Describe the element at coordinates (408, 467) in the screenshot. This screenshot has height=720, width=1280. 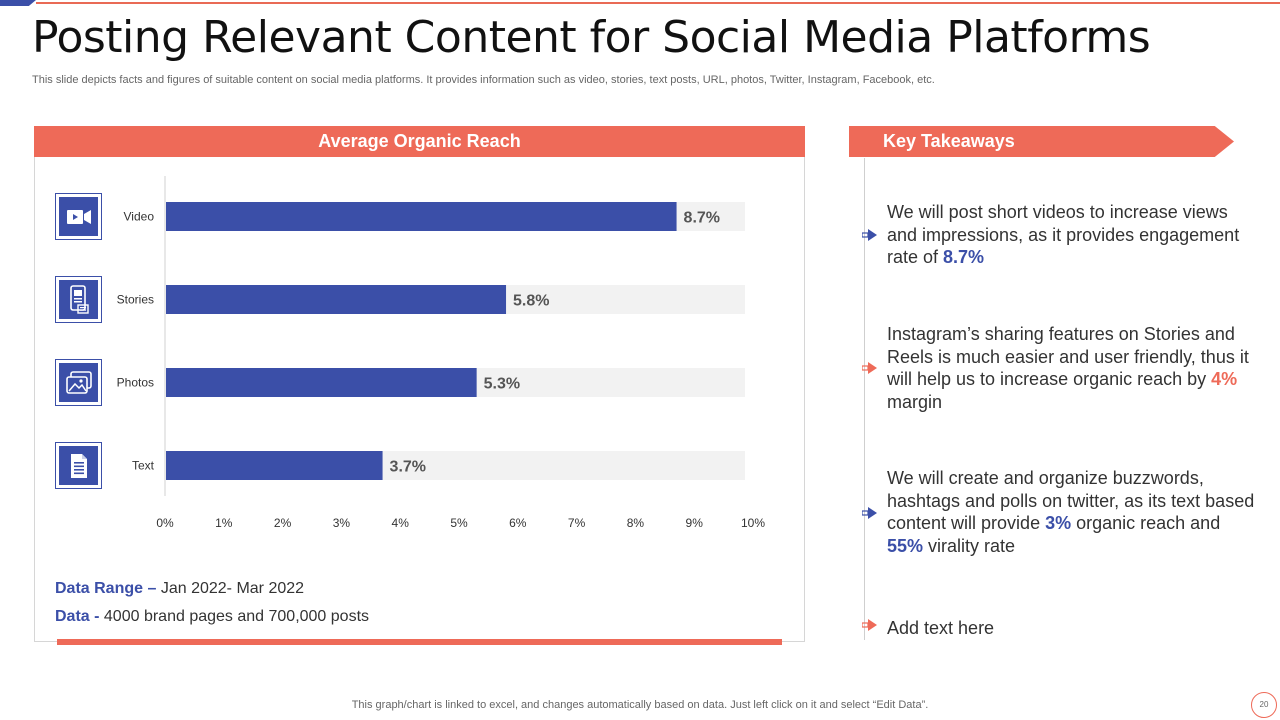
I see `data-label: 3.7%` at that location.